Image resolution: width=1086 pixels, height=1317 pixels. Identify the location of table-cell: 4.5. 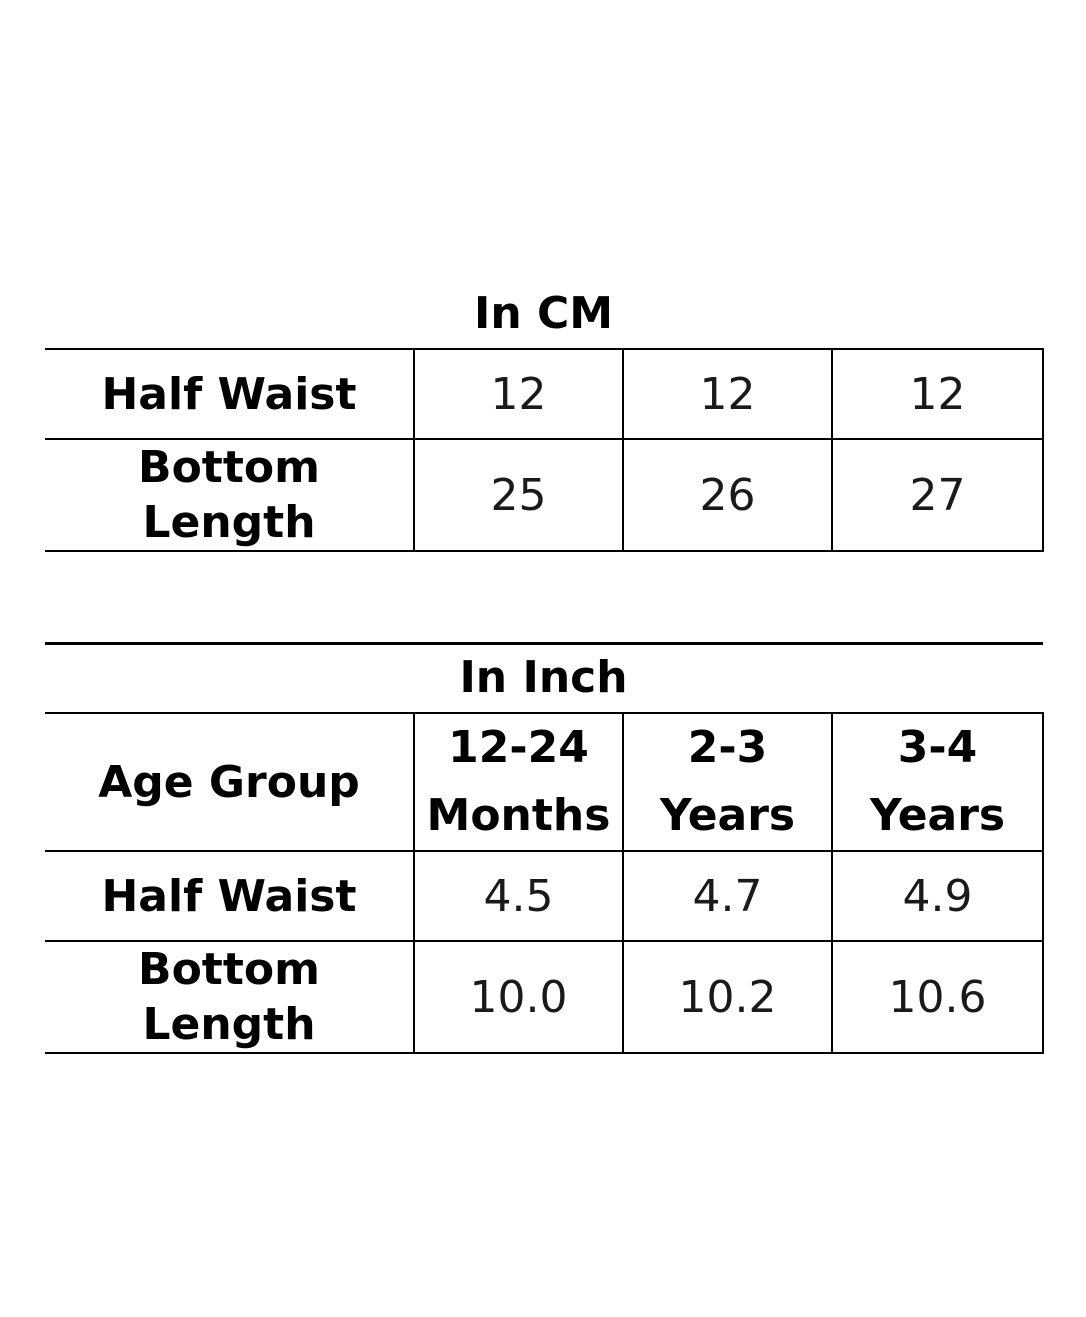
(518, 896).